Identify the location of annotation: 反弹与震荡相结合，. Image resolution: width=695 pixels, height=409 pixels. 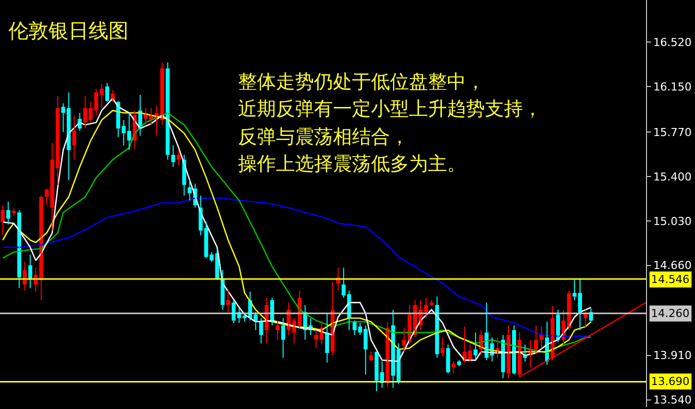
(323, 137).